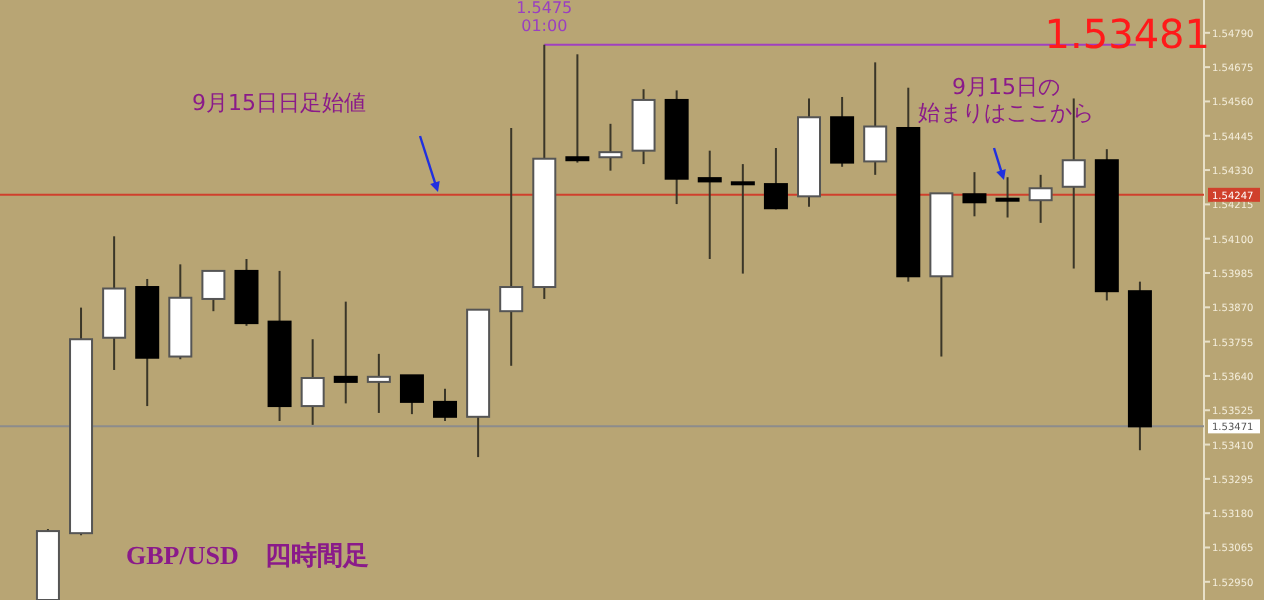  I want to click on annotation: 9月15日日足始値, so click(279, 103).